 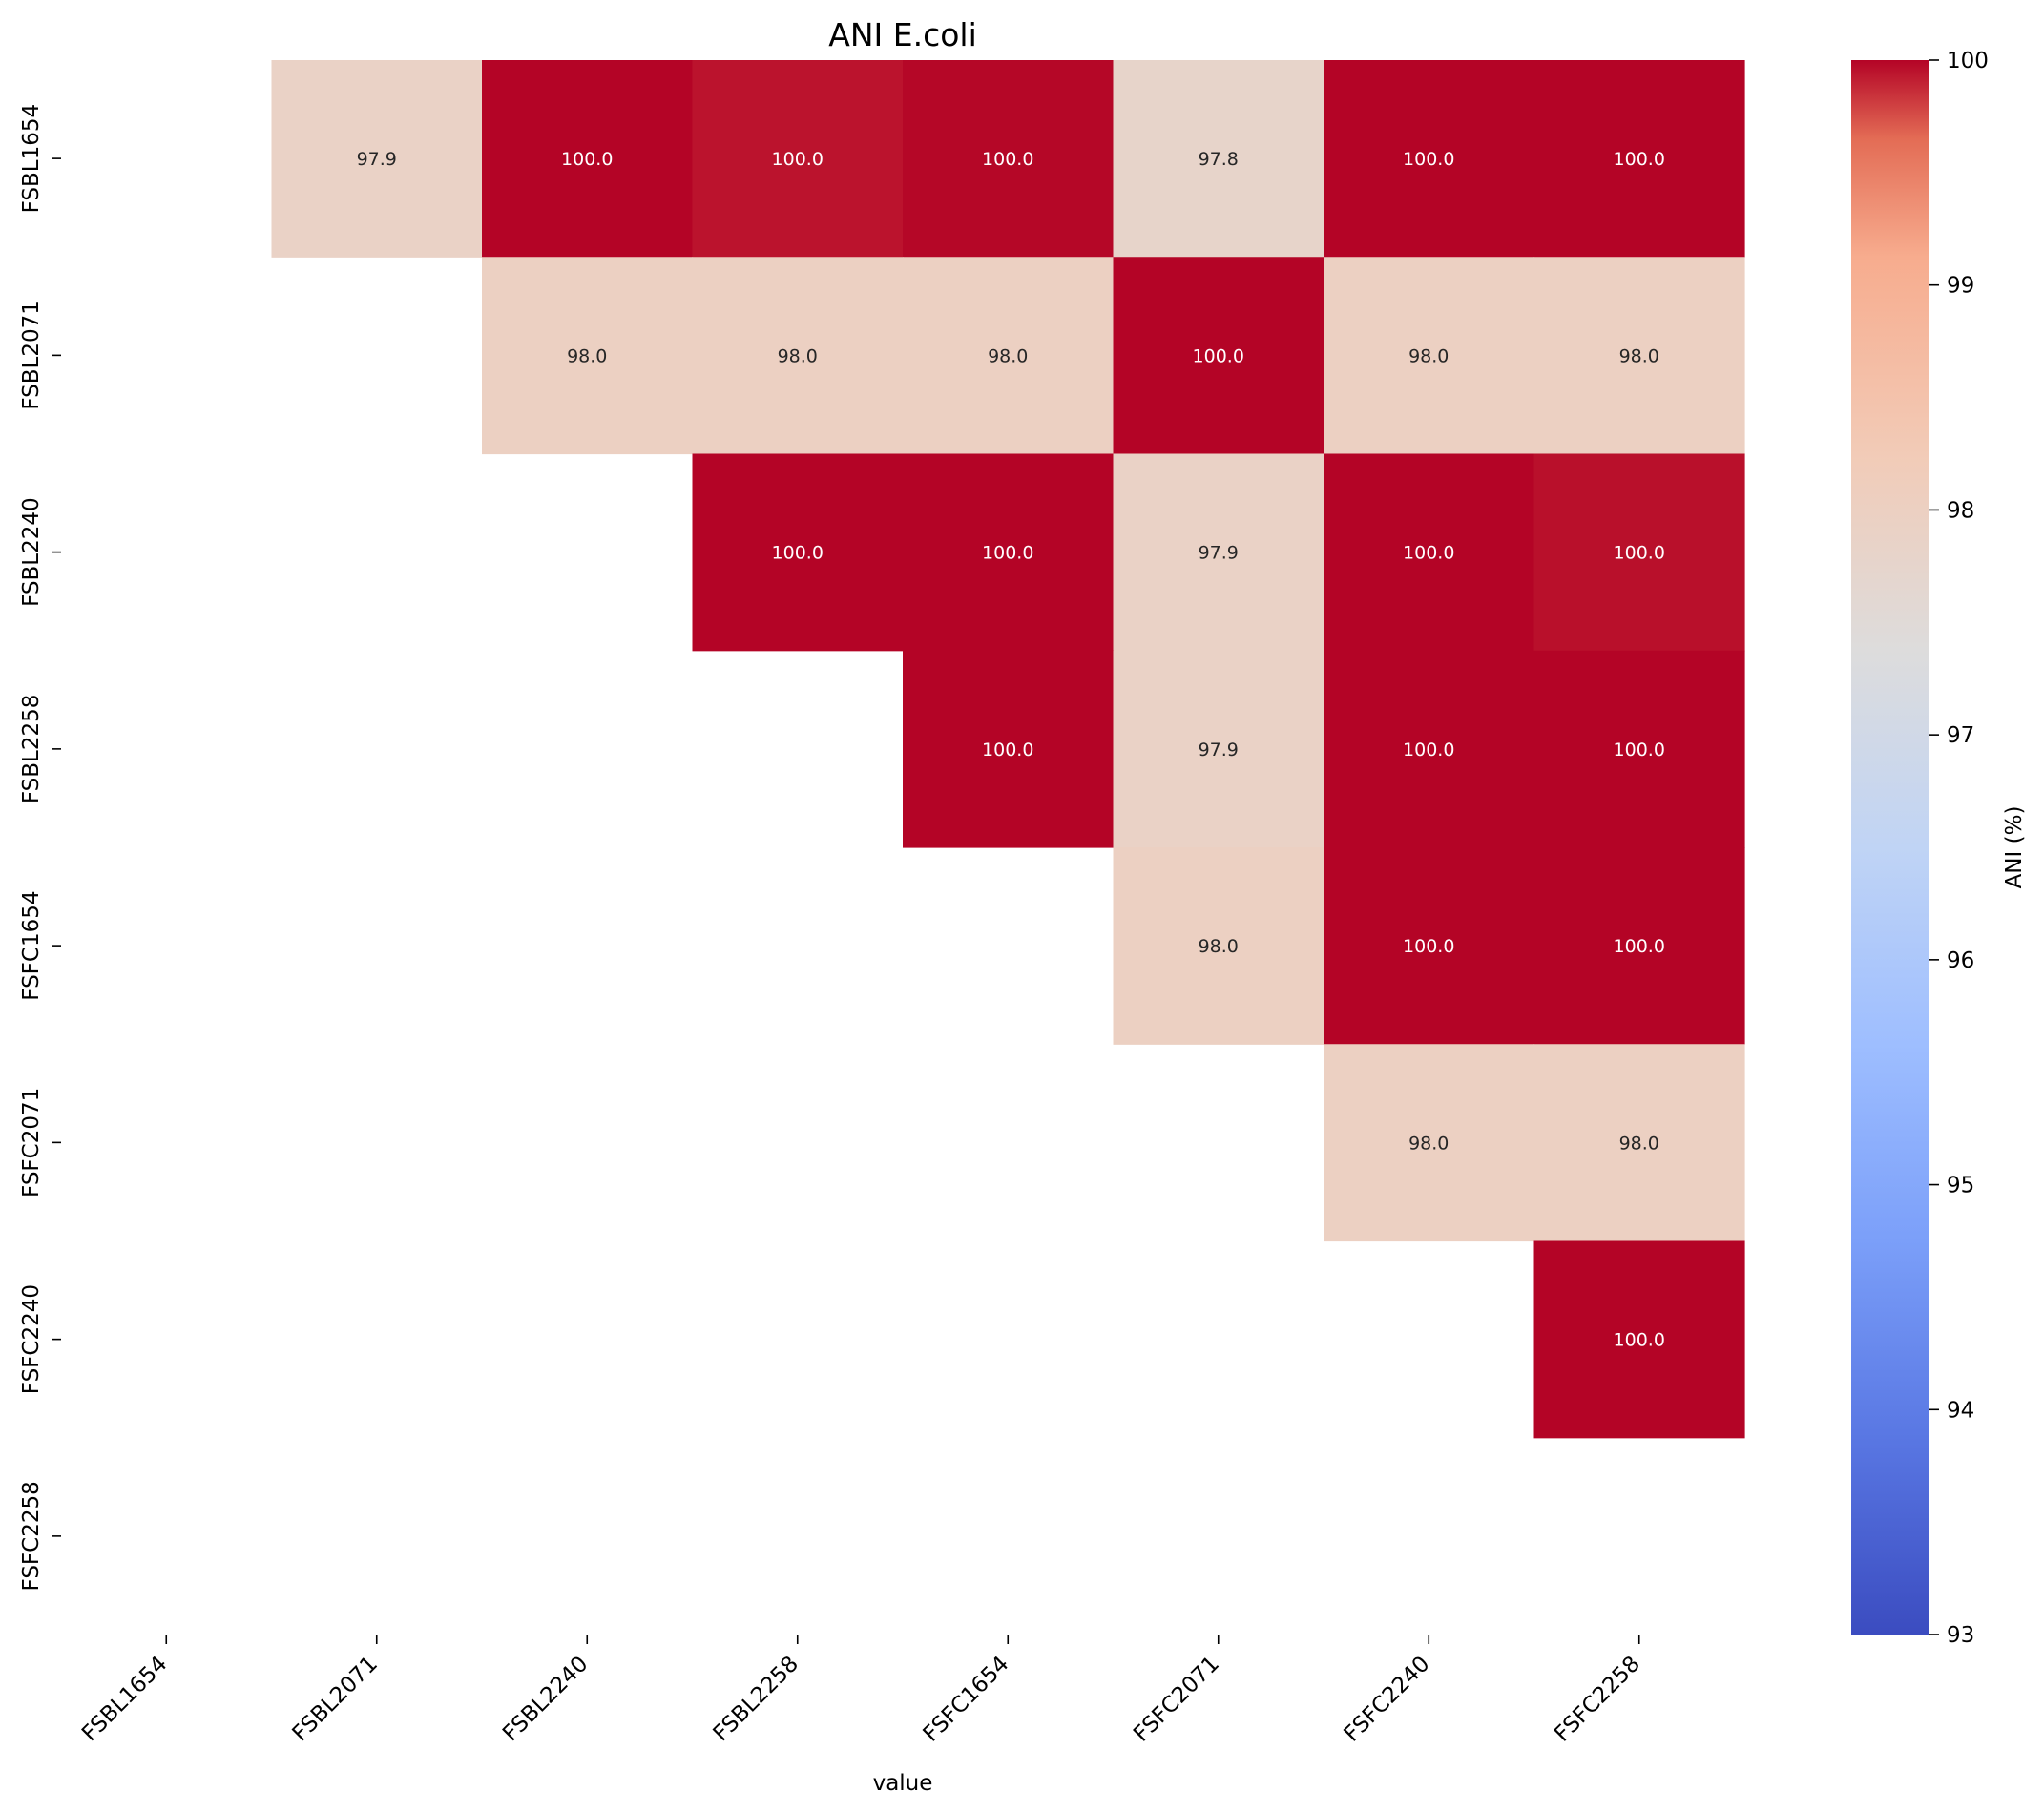 I want to click on y-tick-label: FSFC2071, so click(x=31, y=1143).